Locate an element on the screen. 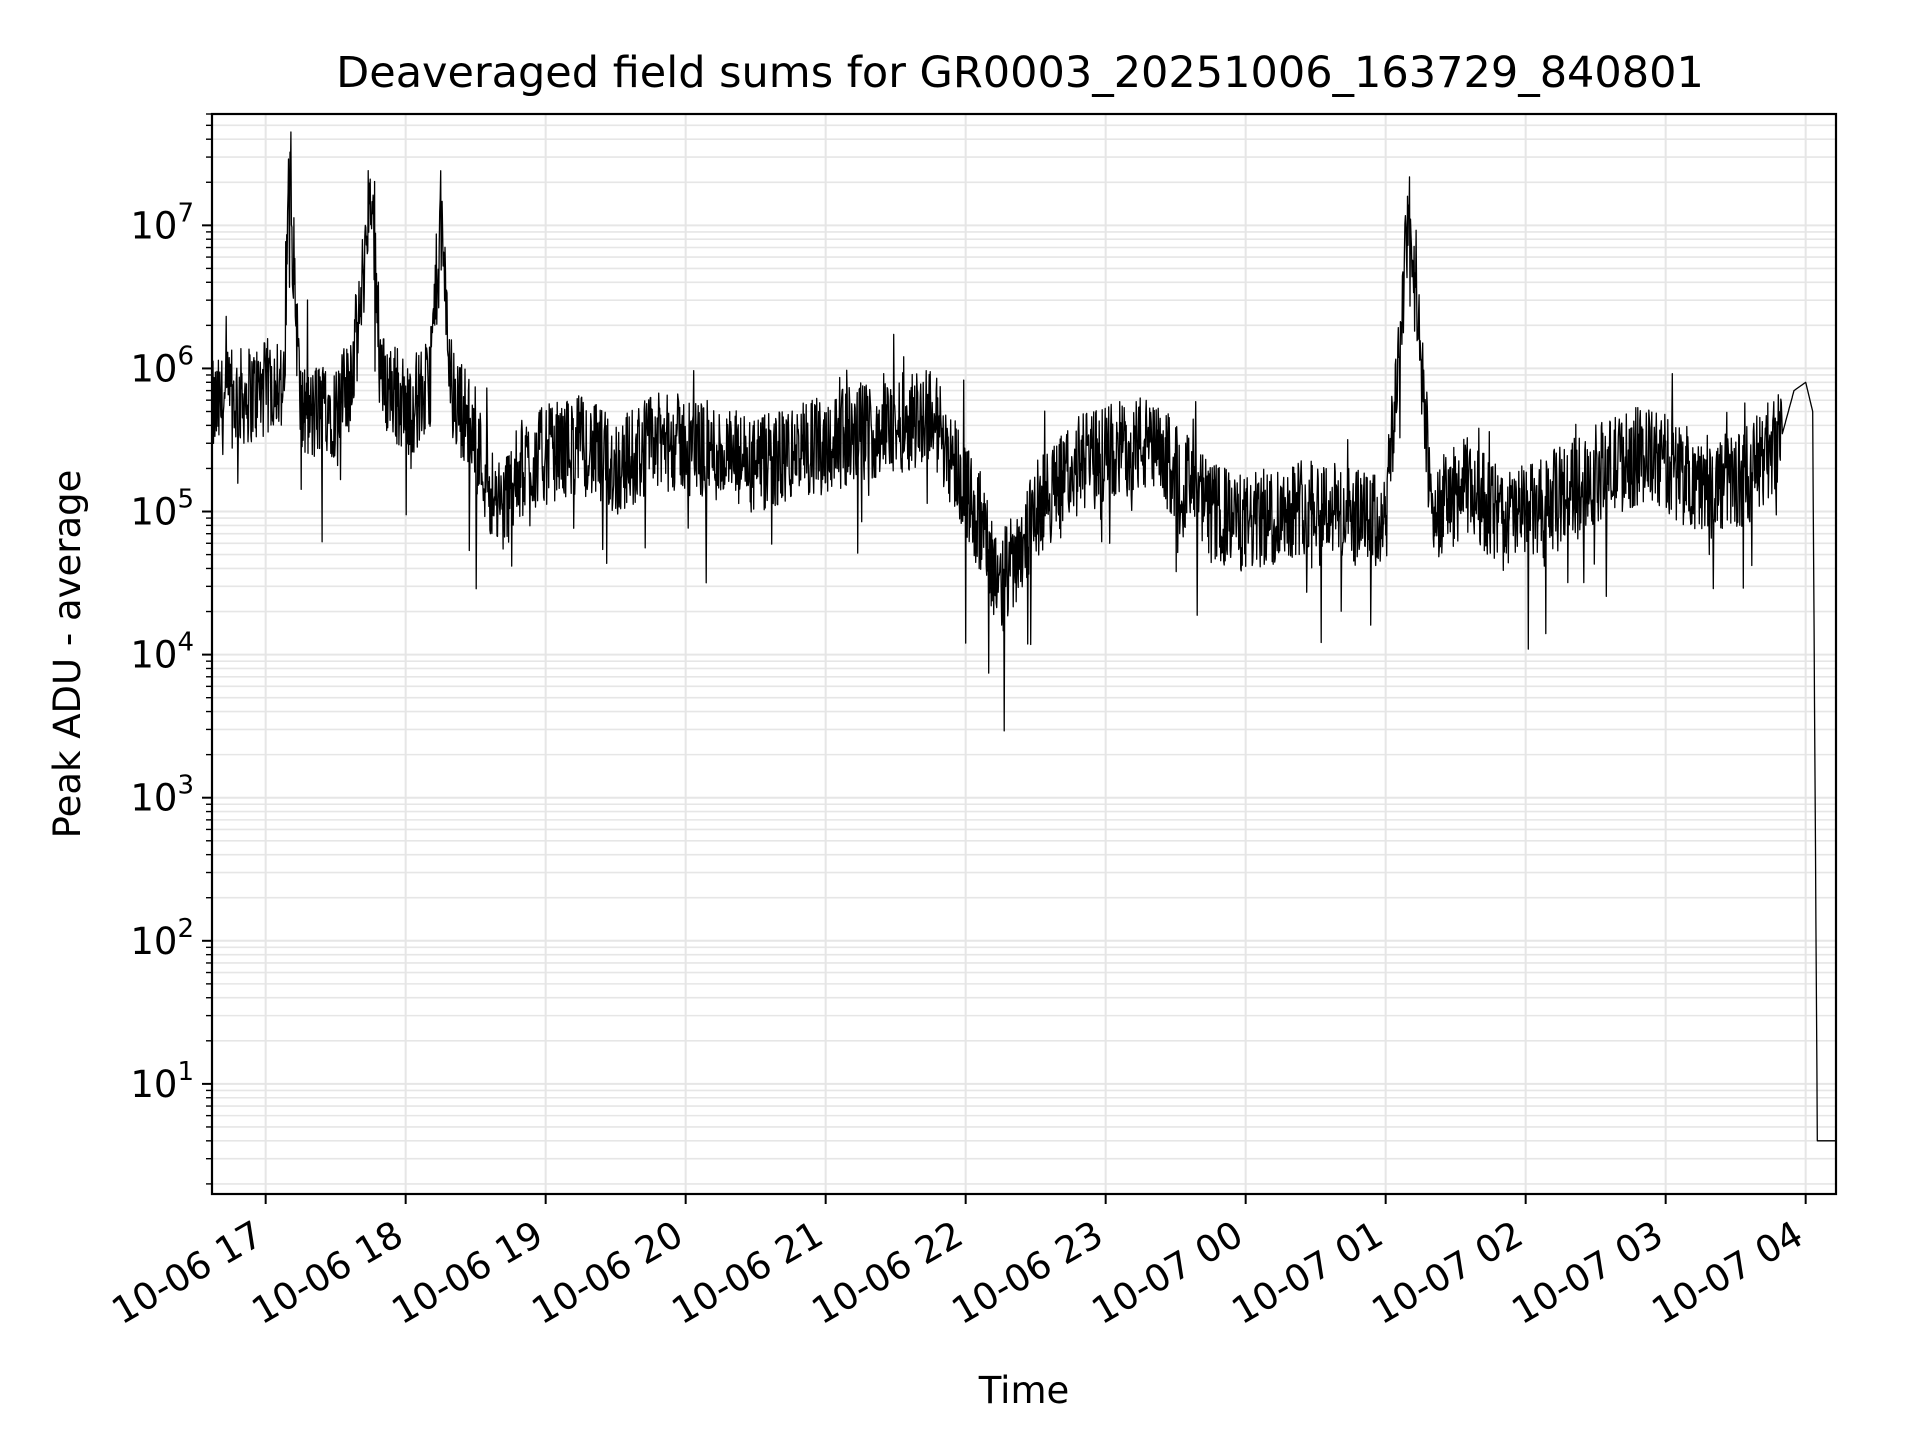 This screenshot has width=1920, height=1440. y-tick-label: 10⁶ is located at coordinates (162, 365).